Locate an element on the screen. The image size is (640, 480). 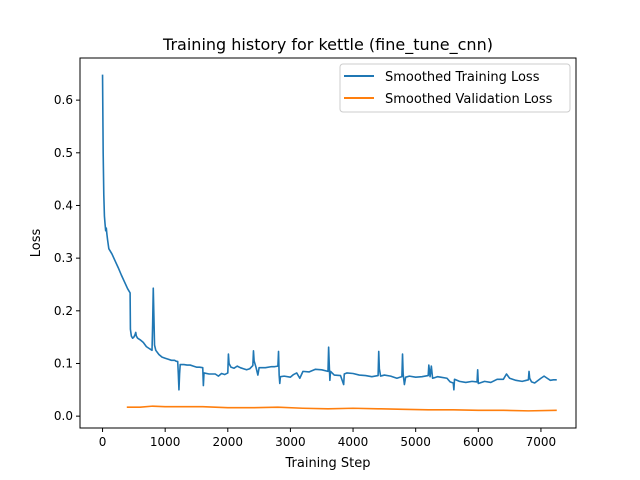
y-axis: 0.0 0.1 0.2 0.3 0.4 0.5 0.6 is located at coordinates (67, 258).